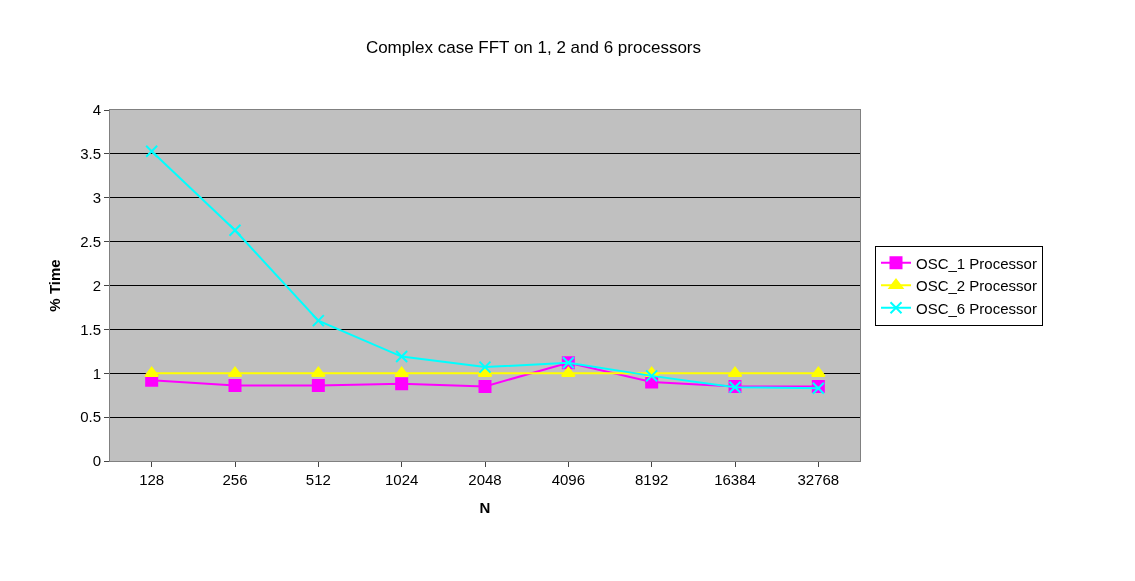 The image size is (1135, 581). What do you see at coordinates (90, 241) in the screenshot?
I see `y-tick-label: 2.5` at bounding box center [90, 241].